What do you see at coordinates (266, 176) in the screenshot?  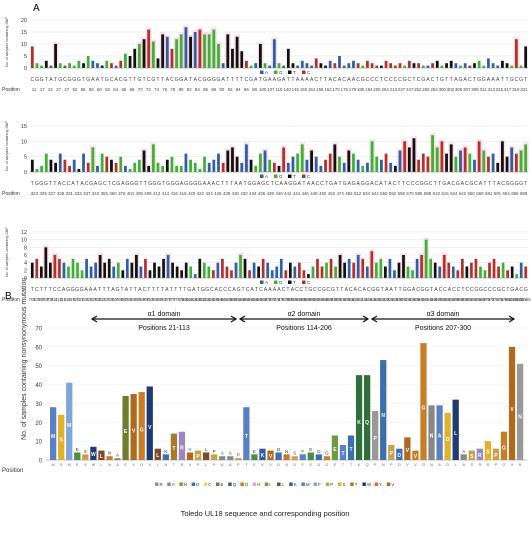 I see `legend-label-a: A` at bounding box center [266, 176].